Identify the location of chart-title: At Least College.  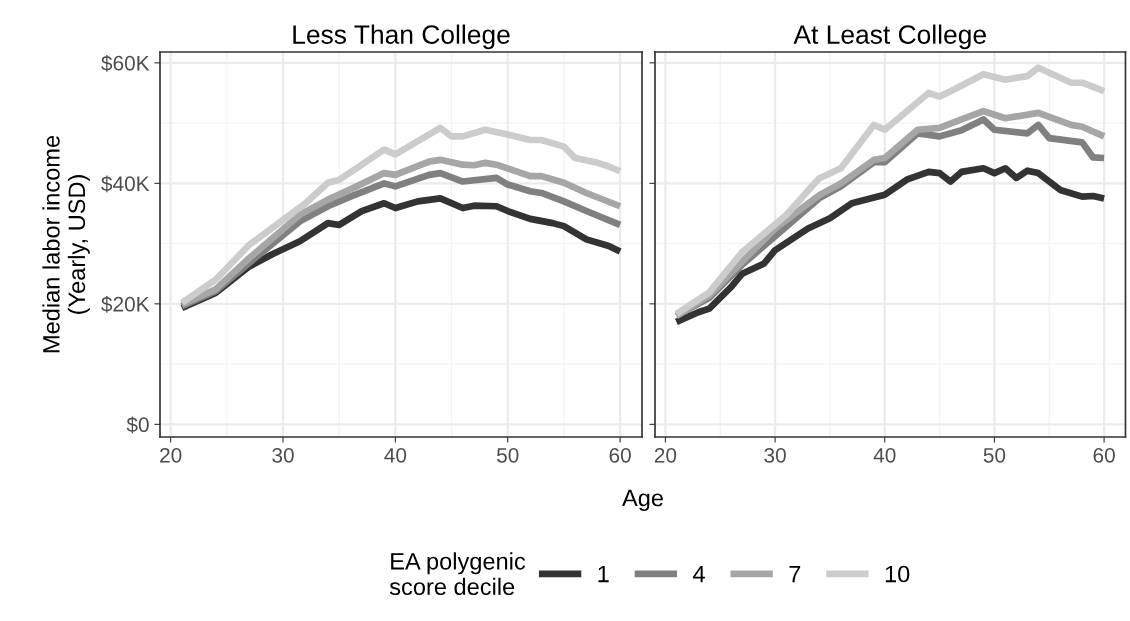
(889, 37).